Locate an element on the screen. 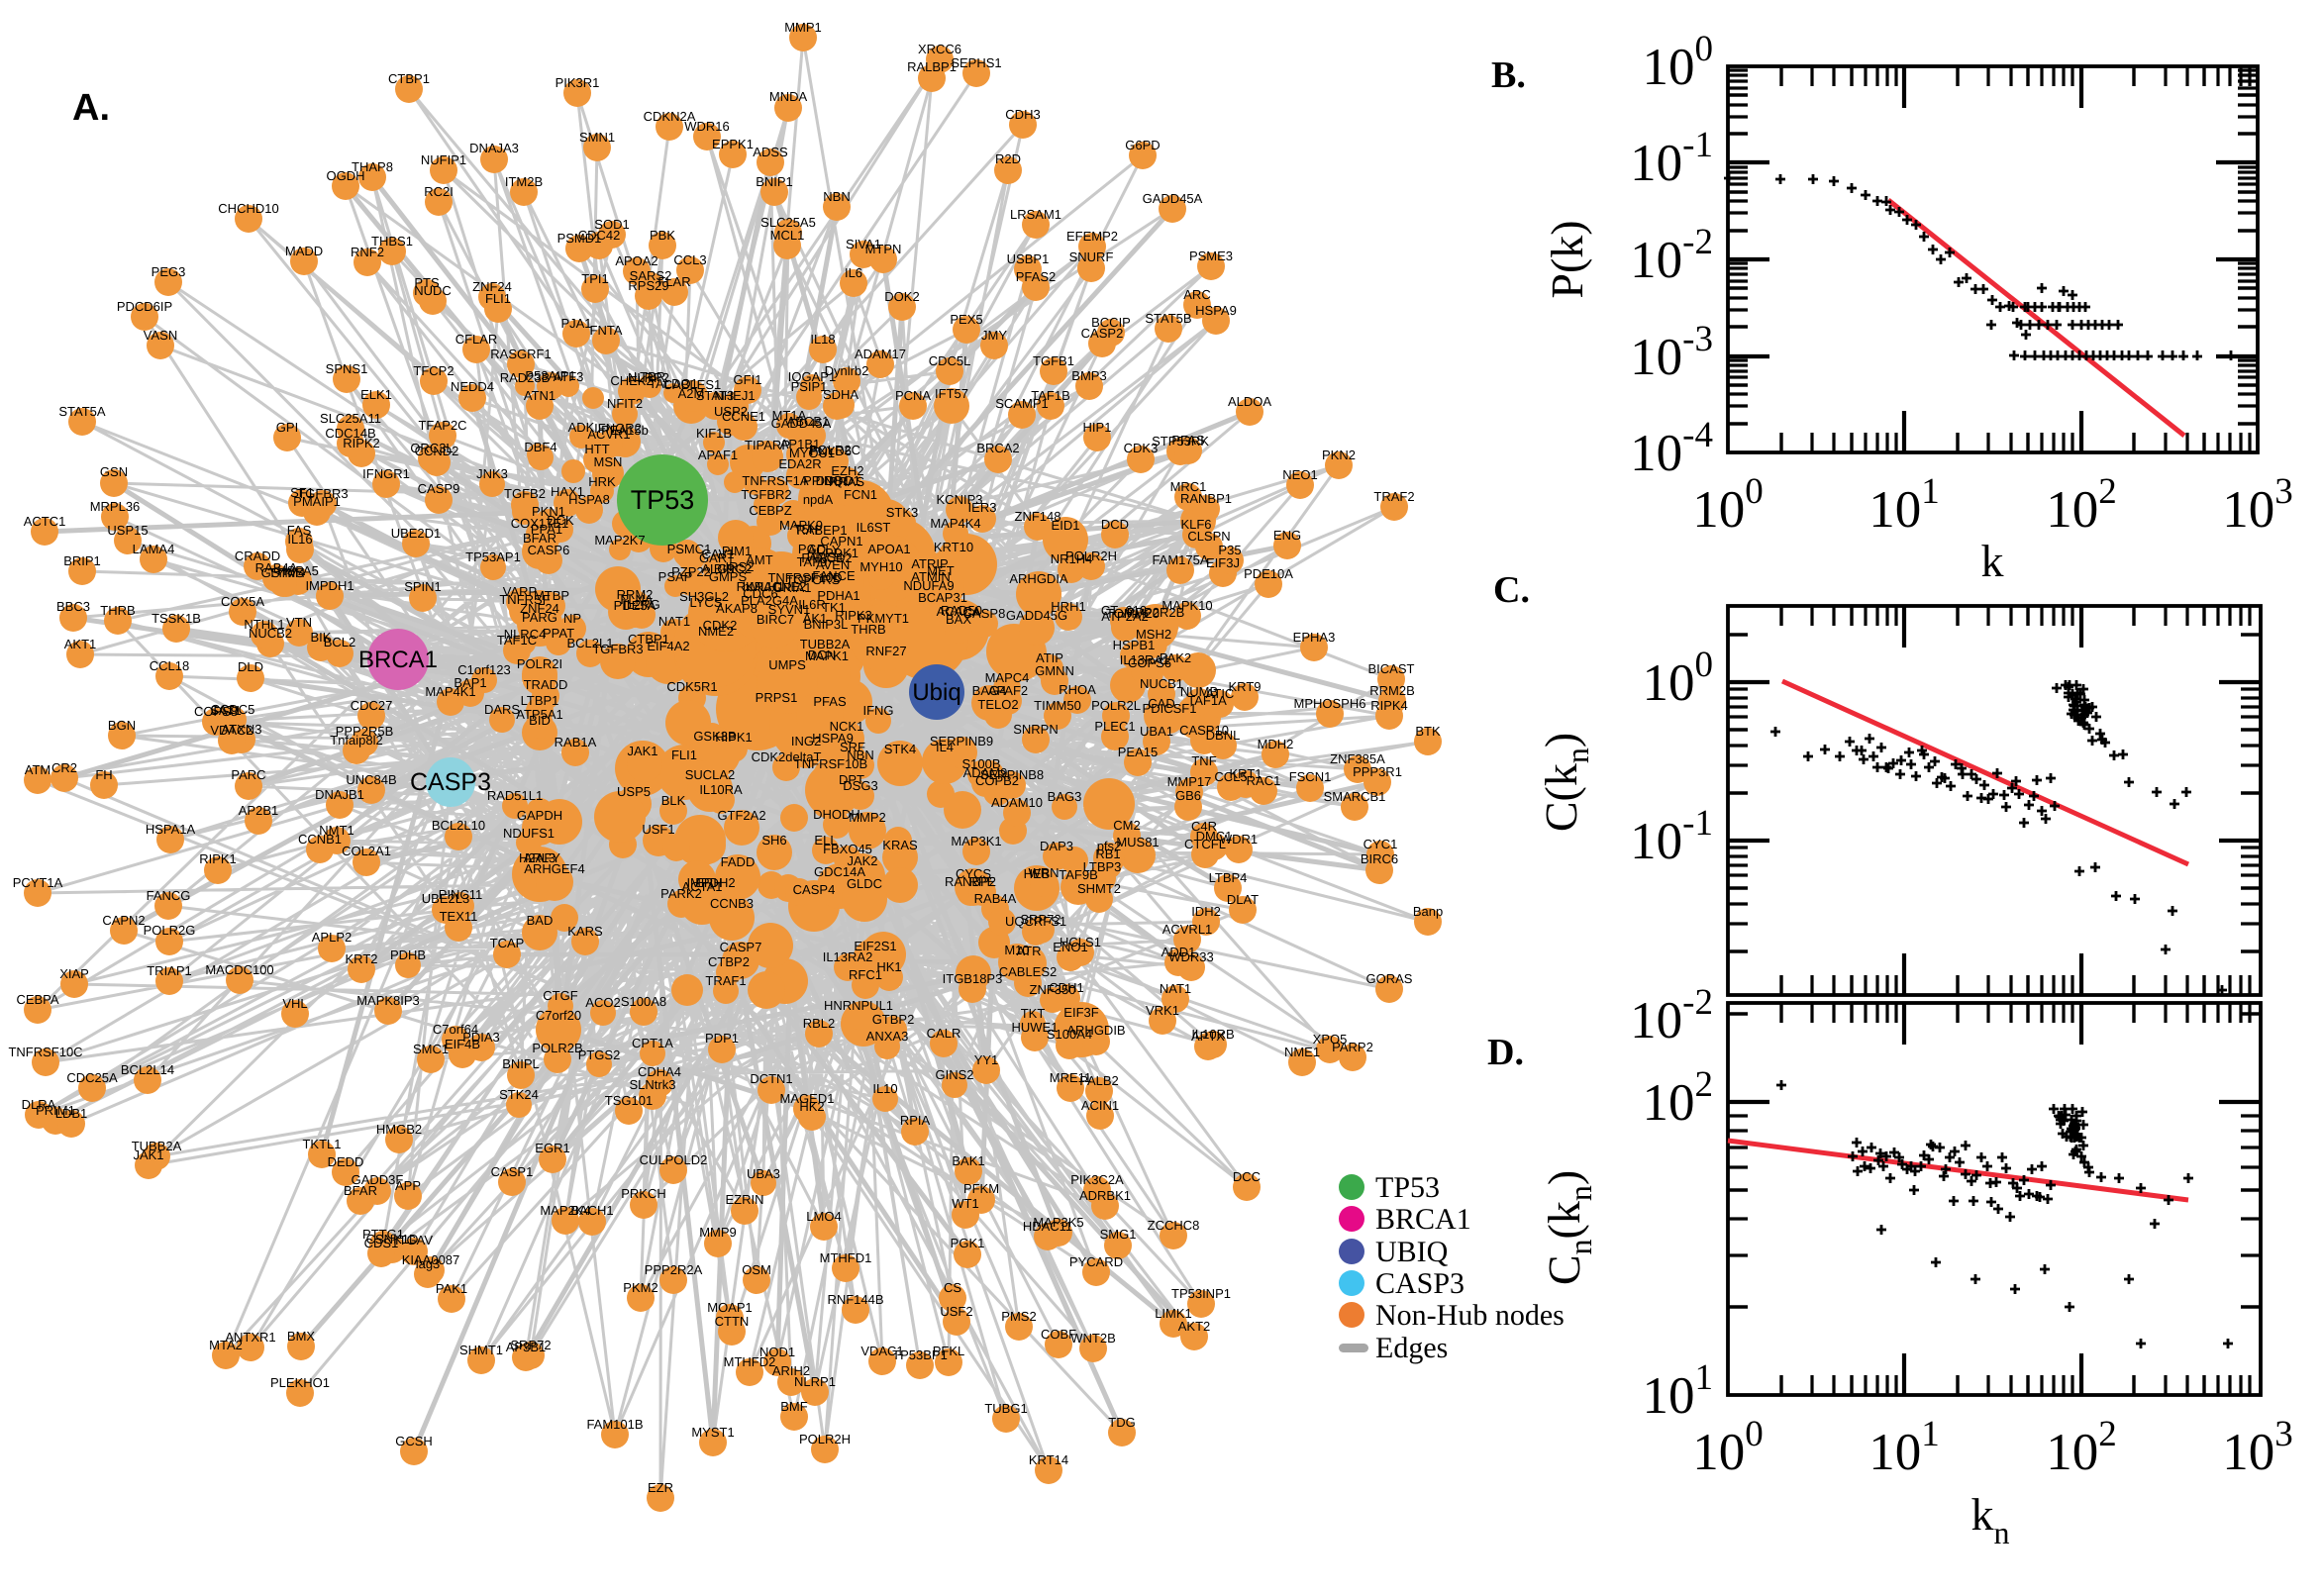  svg-text: UBE2L3 is located at coordinates (446, 898).